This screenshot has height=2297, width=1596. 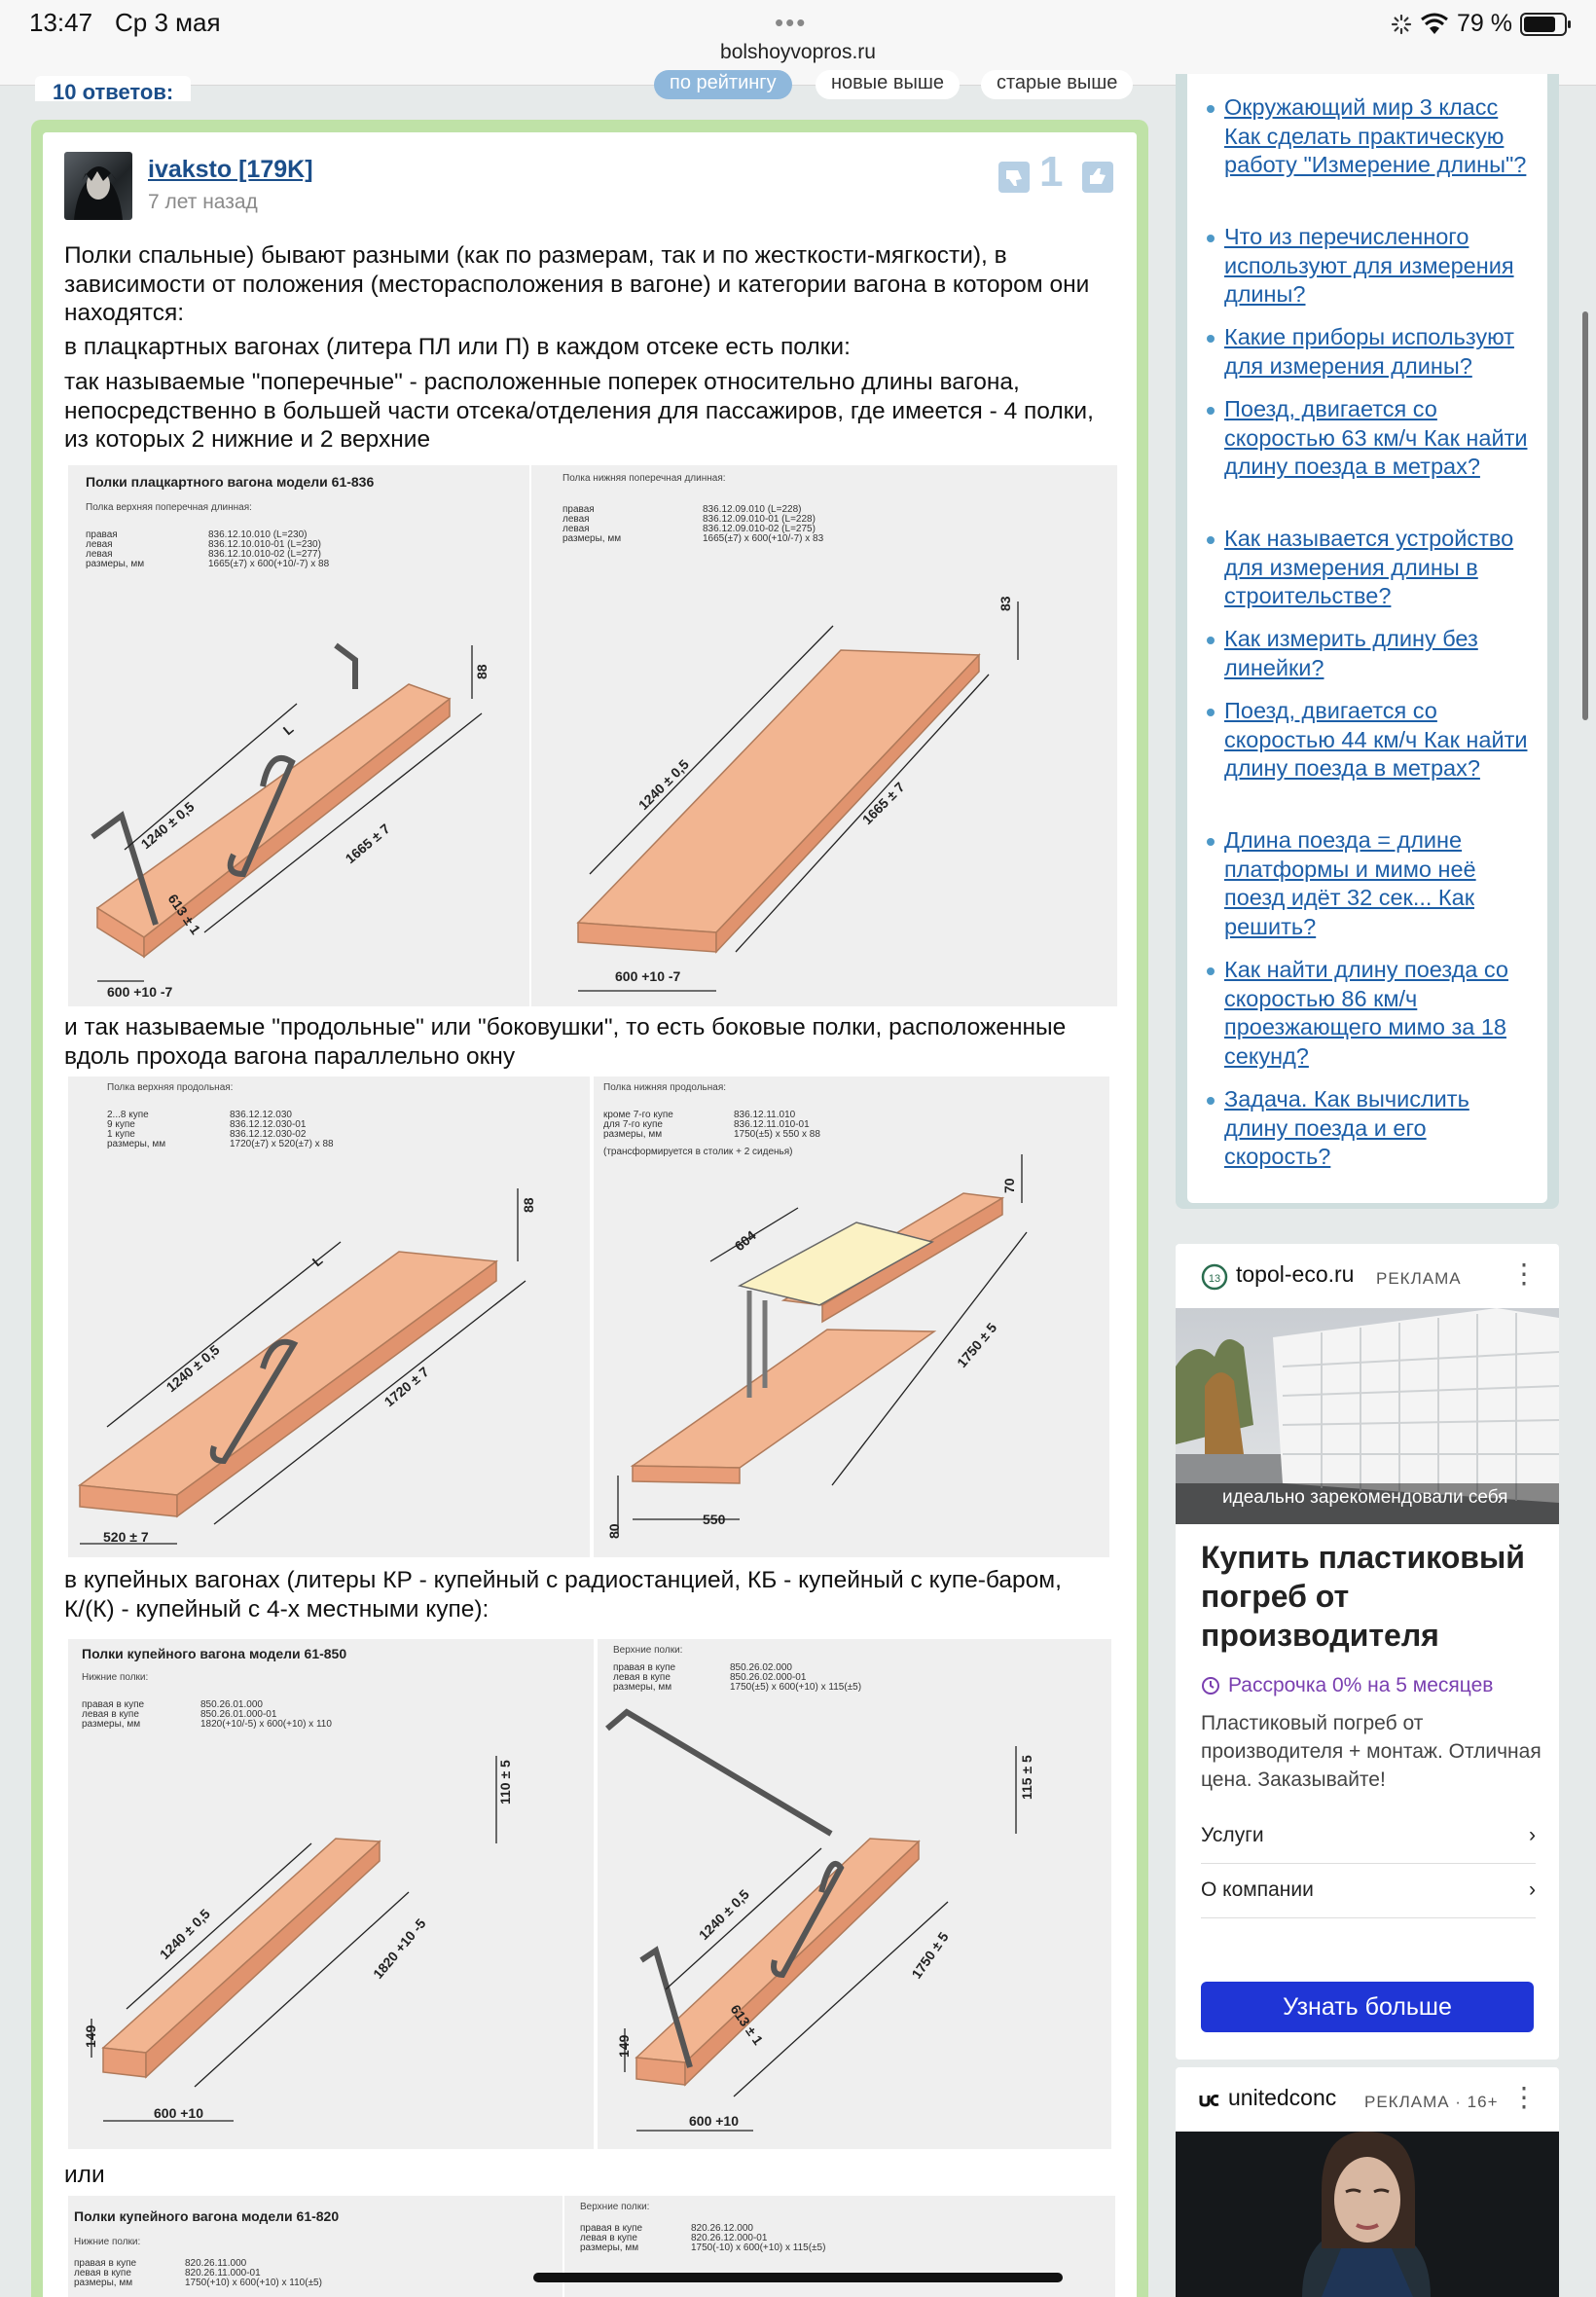 What do you see at coordinates (644, 478) in the screenshot?
I see `diagram-subtitle: Полка нижняя поперечная длинная:` at bounding box center [644, 478].